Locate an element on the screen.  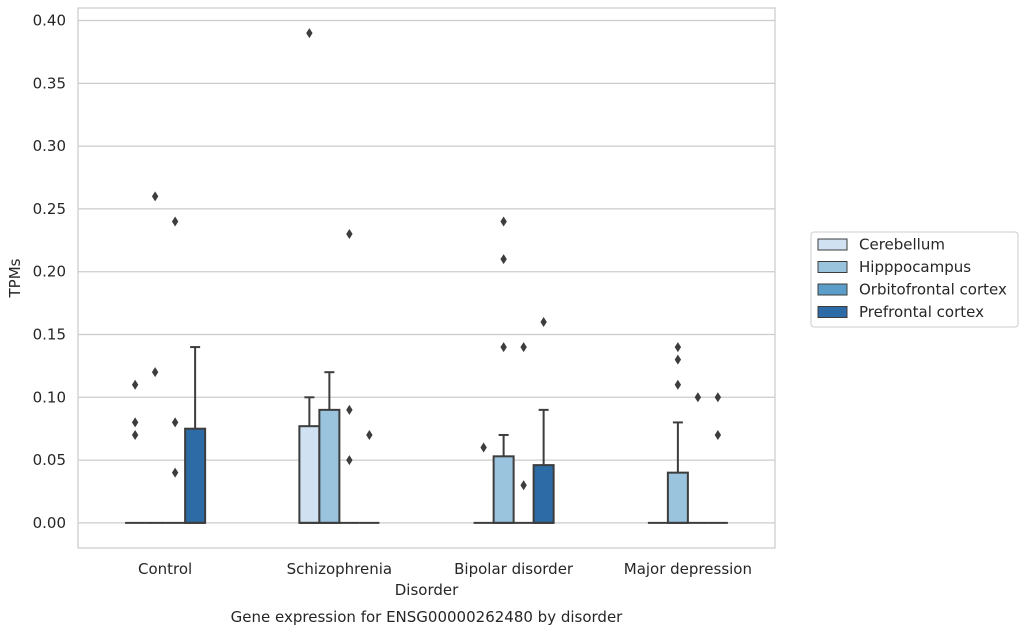
y-tick-label: 0.05 is located at coordinates (49, 460).